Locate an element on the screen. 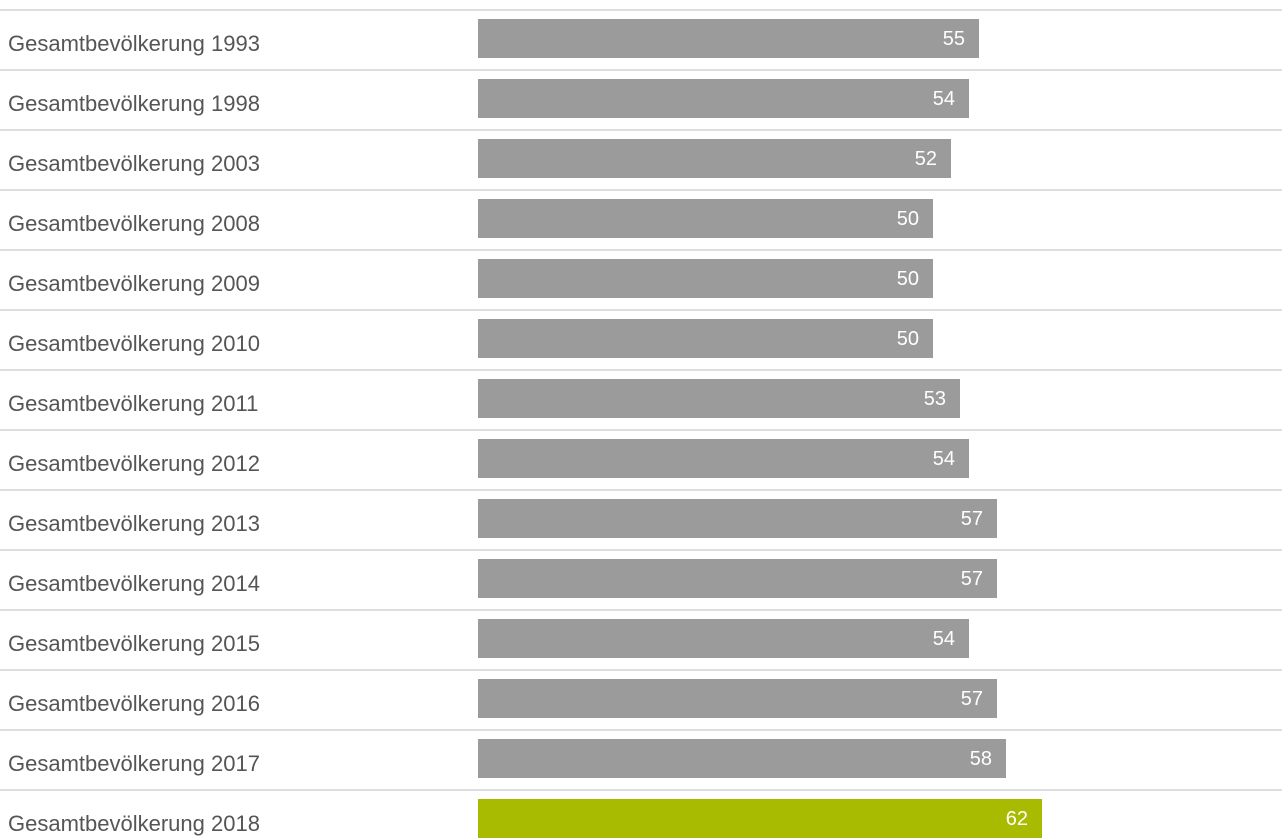  category-label: Gesamtbevölkerung 2010 is located at coordinates (134, 344).